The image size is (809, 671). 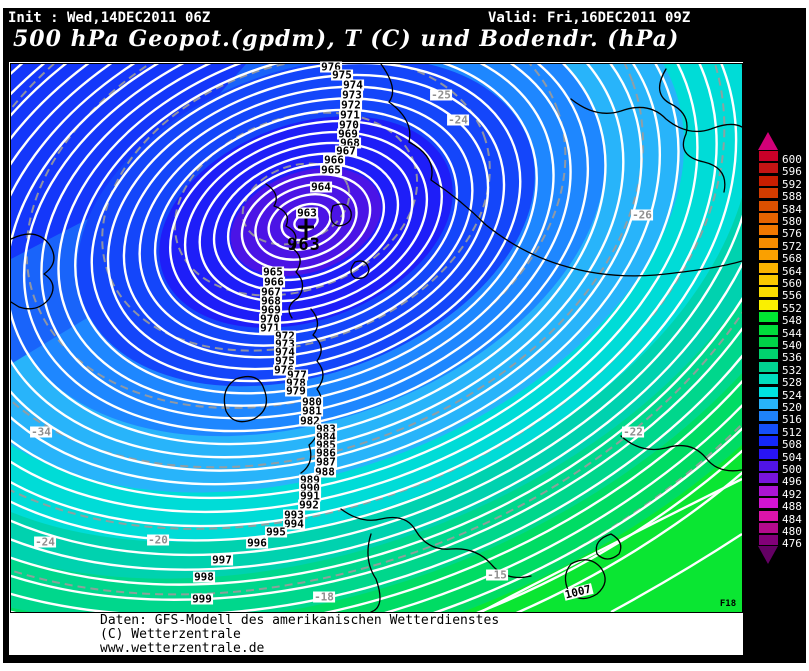 What do you see at coordinates (792, 482) in the screenshot?
I see `colorbar-value: 496` at bounding box center [792, 482].